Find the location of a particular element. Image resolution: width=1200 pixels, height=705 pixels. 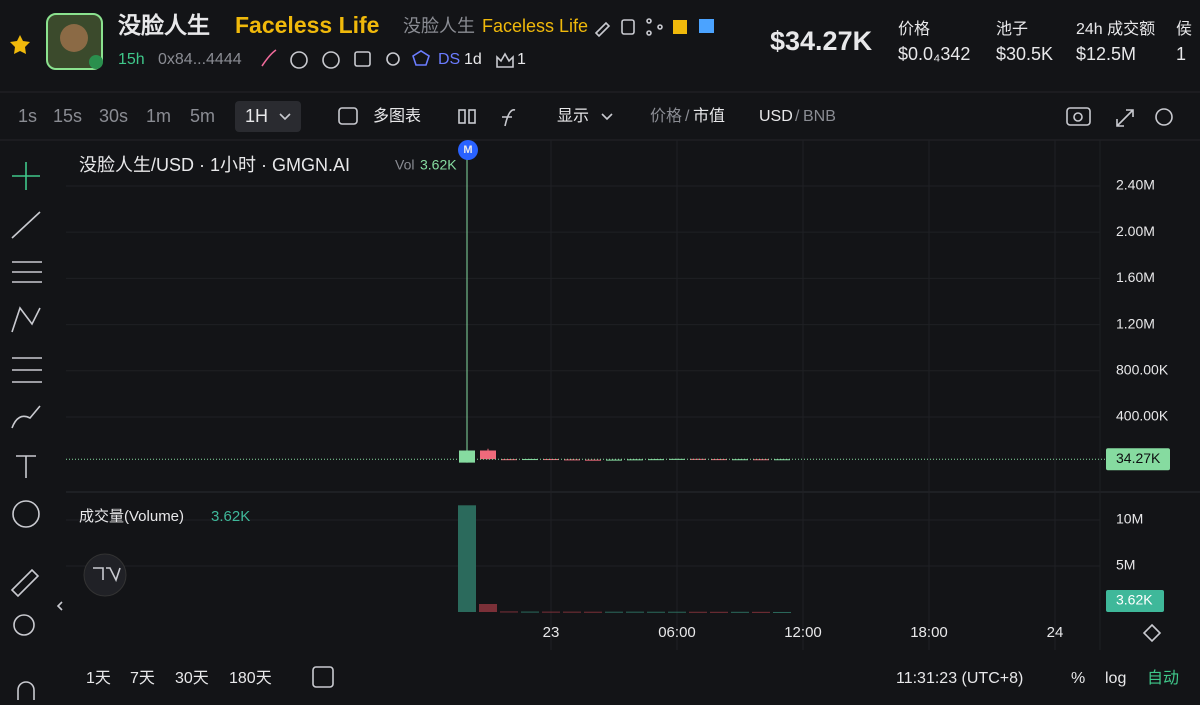

active-interval-bg is located at coordinates (268, 116).